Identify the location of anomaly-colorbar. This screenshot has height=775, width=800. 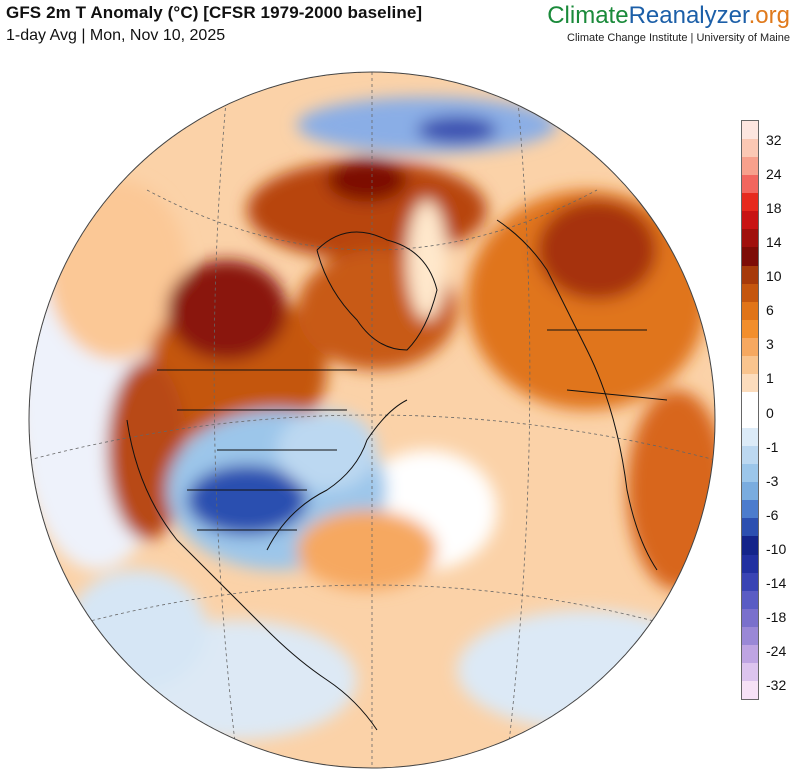
(750, 410).